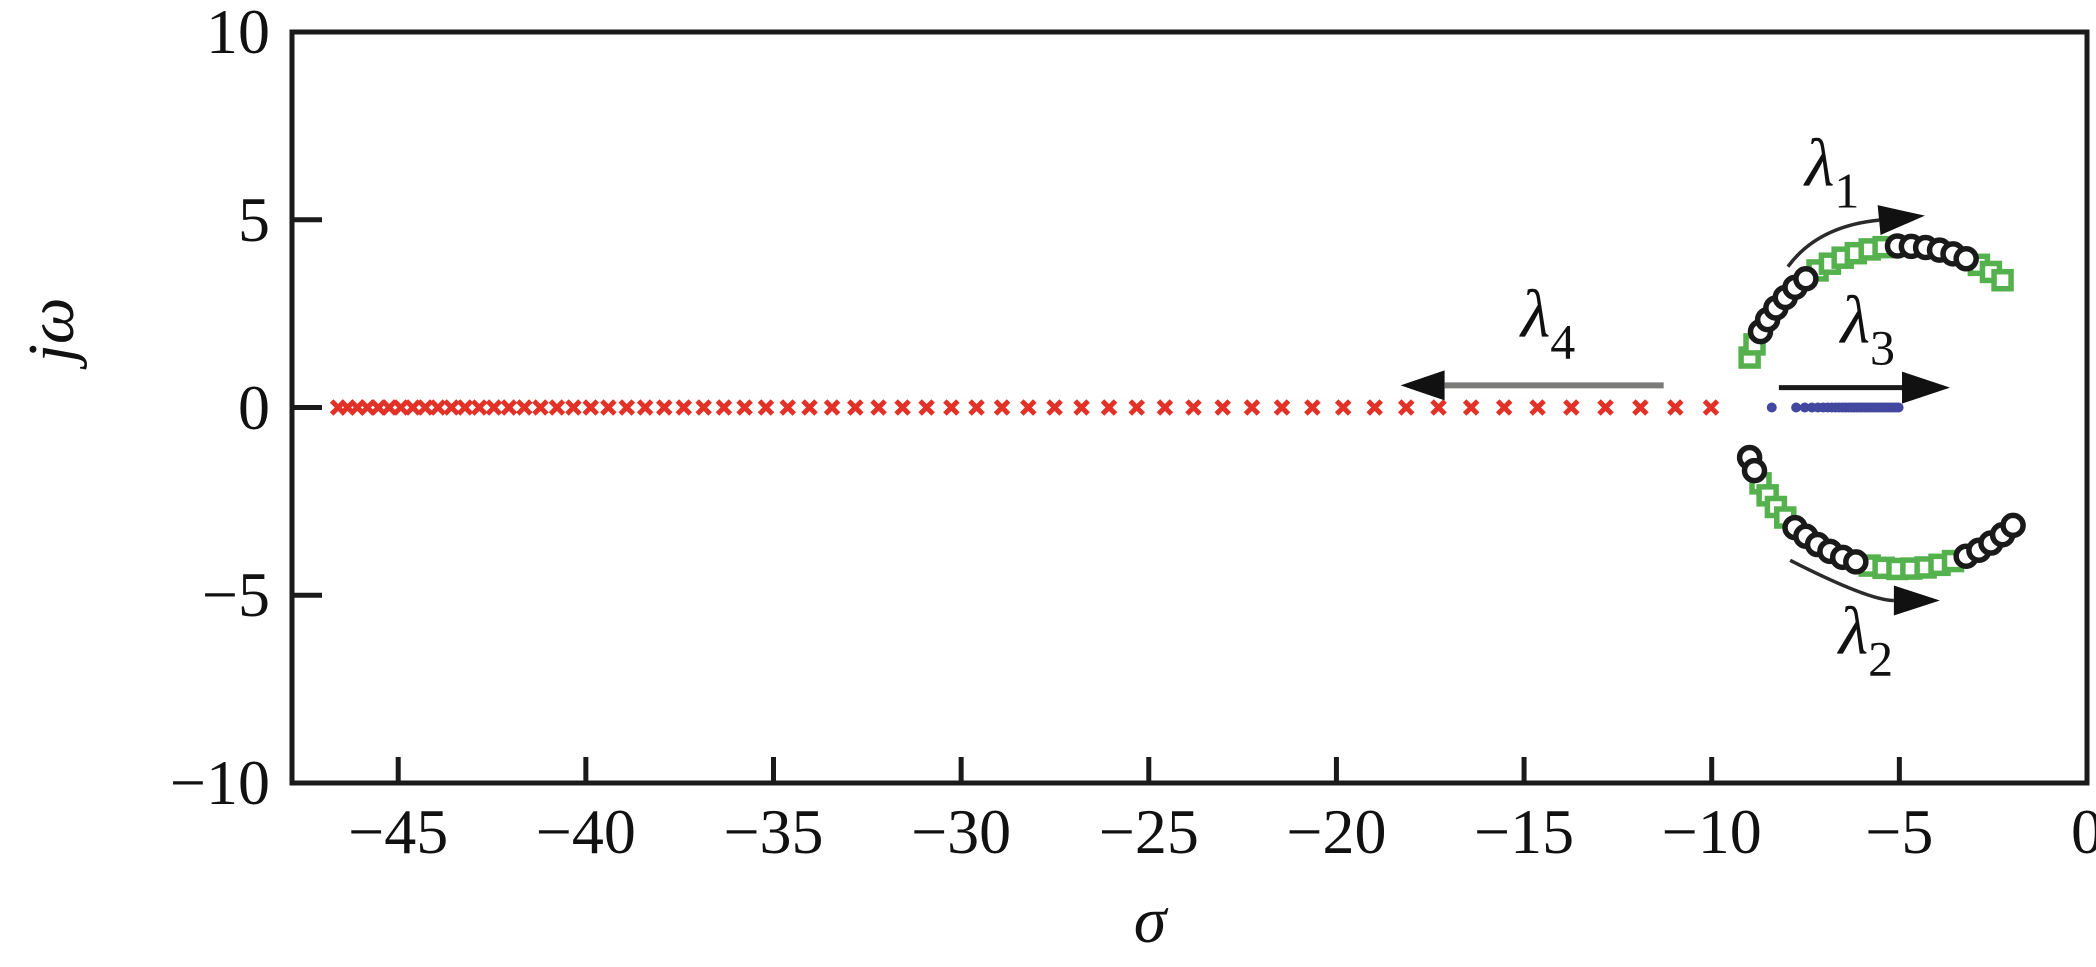 The height and width of the screenshot is (967, 2096). Describe the element at coordinates (1883, 347) in the screenshot. I see `lambda3-label-subscript: 3` at that location.